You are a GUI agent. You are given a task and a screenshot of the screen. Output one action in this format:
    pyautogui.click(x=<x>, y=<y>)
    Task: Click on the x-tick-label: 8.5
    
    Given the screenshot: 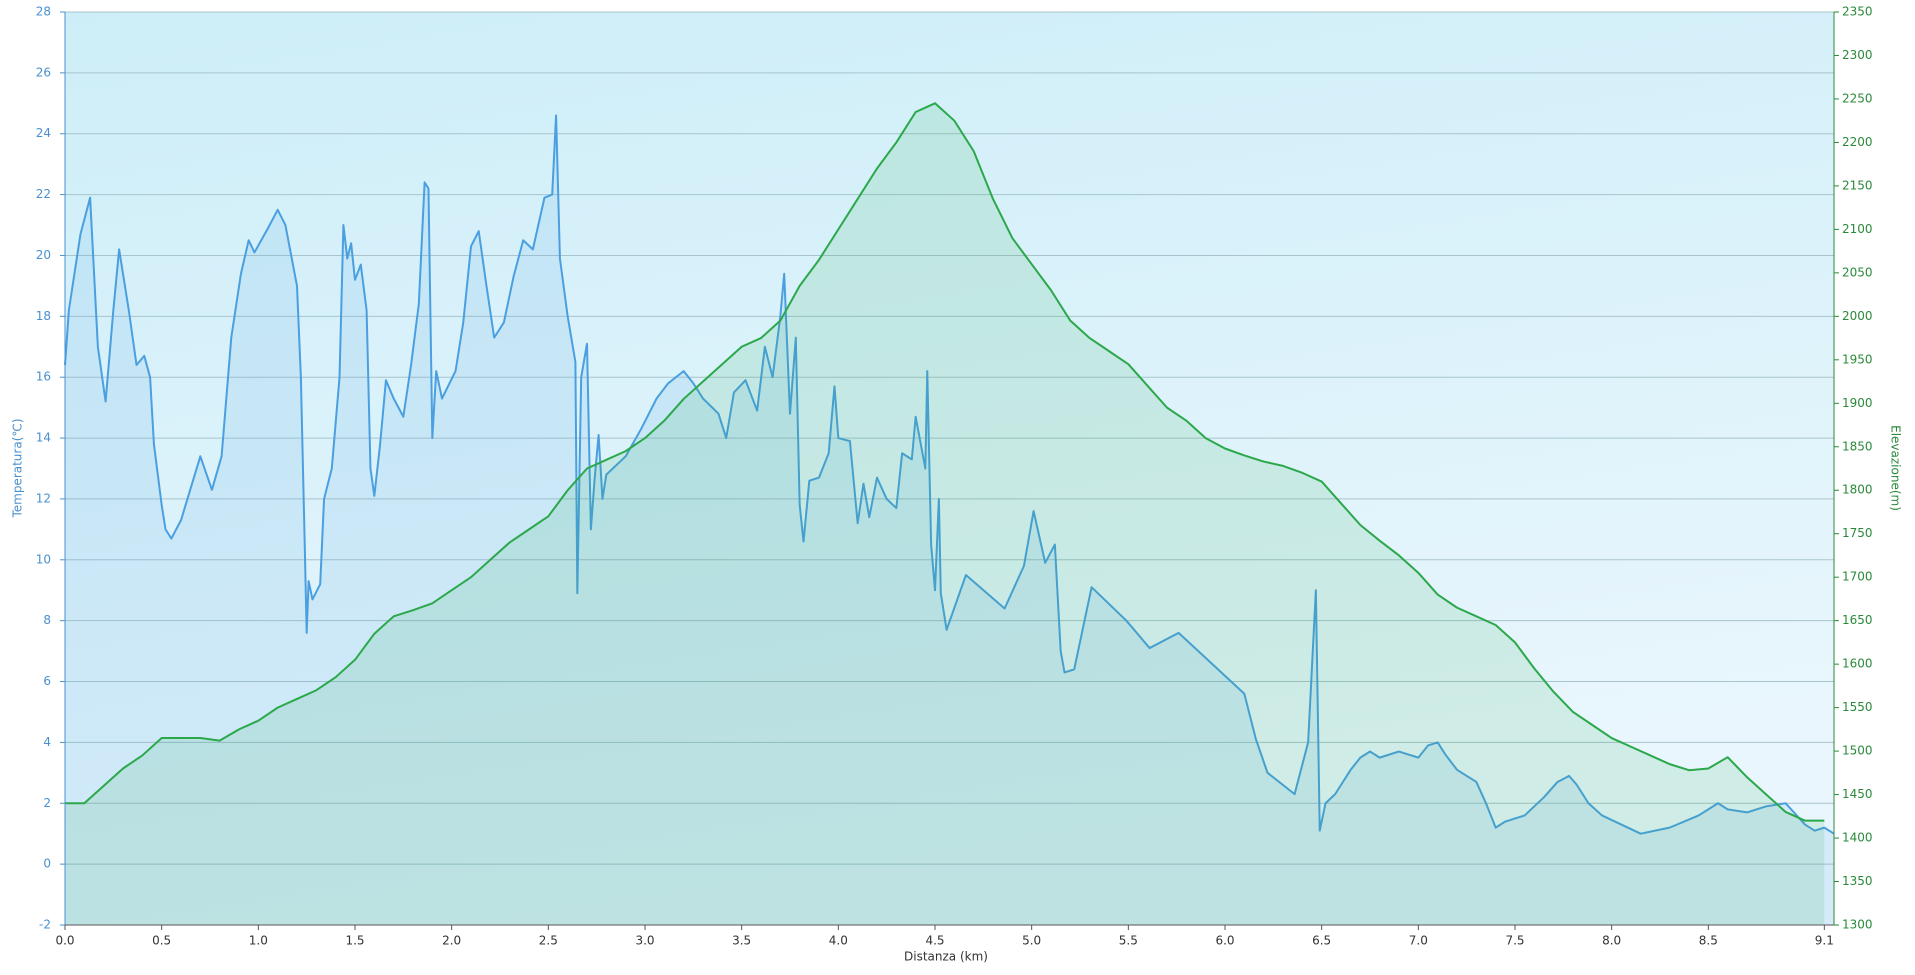 What is the action you would take?
    pyautogui.click(x=1708, y=941)
    